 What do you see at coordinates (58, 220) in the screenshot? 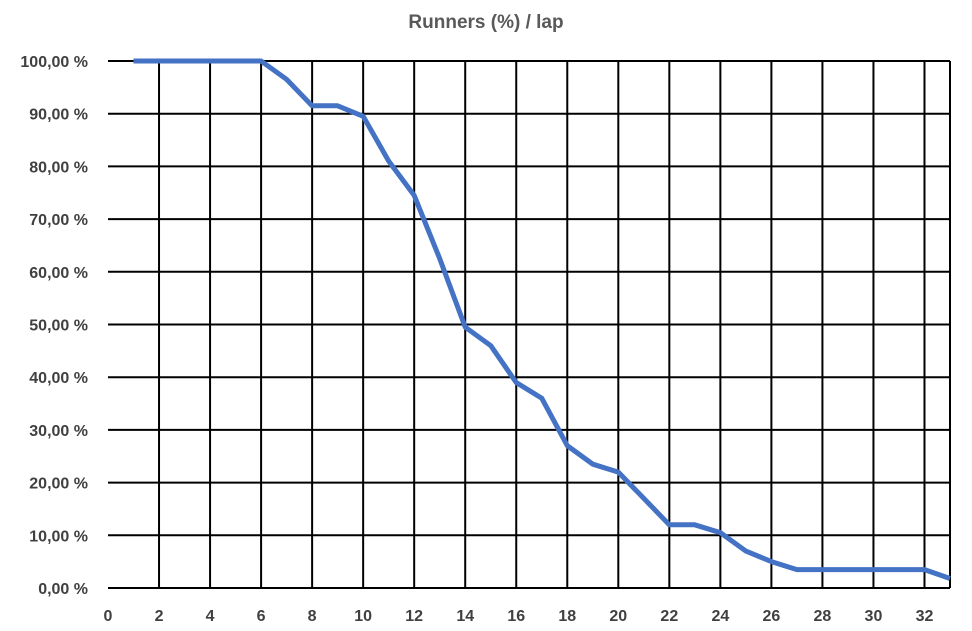
I see `y-tick-label: 70,00 %` at bounding box center [58, 220].